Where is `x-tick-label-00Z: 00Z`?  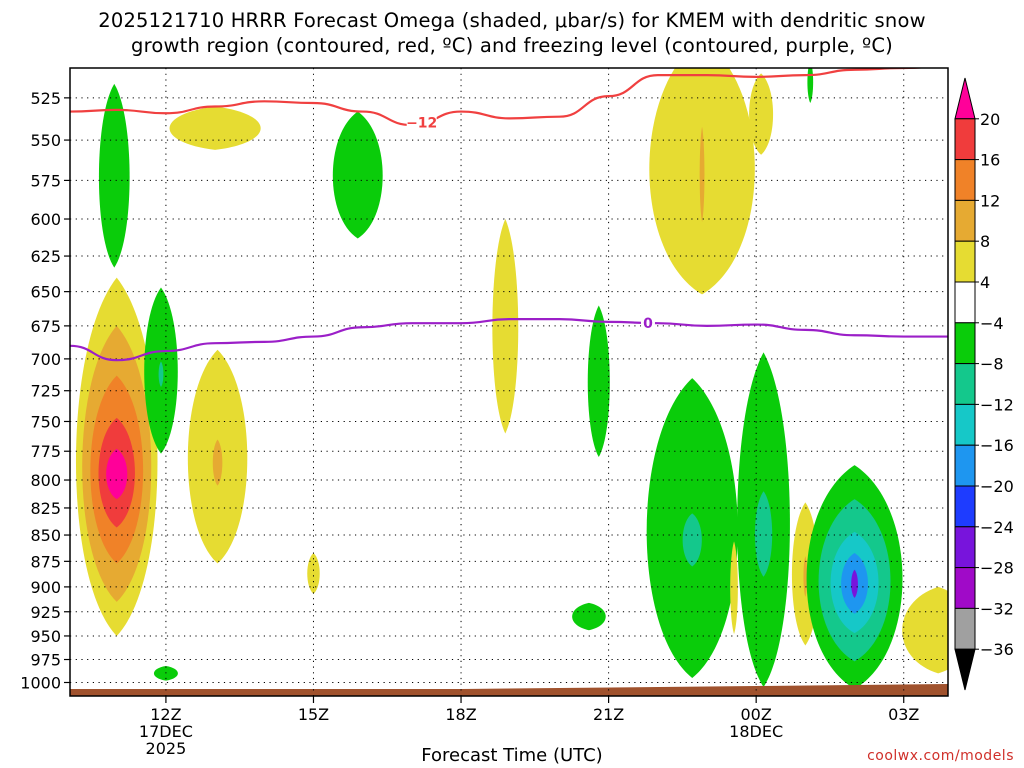 x-tick-label-00Z: 00Z is located at coordinates (756, 714).